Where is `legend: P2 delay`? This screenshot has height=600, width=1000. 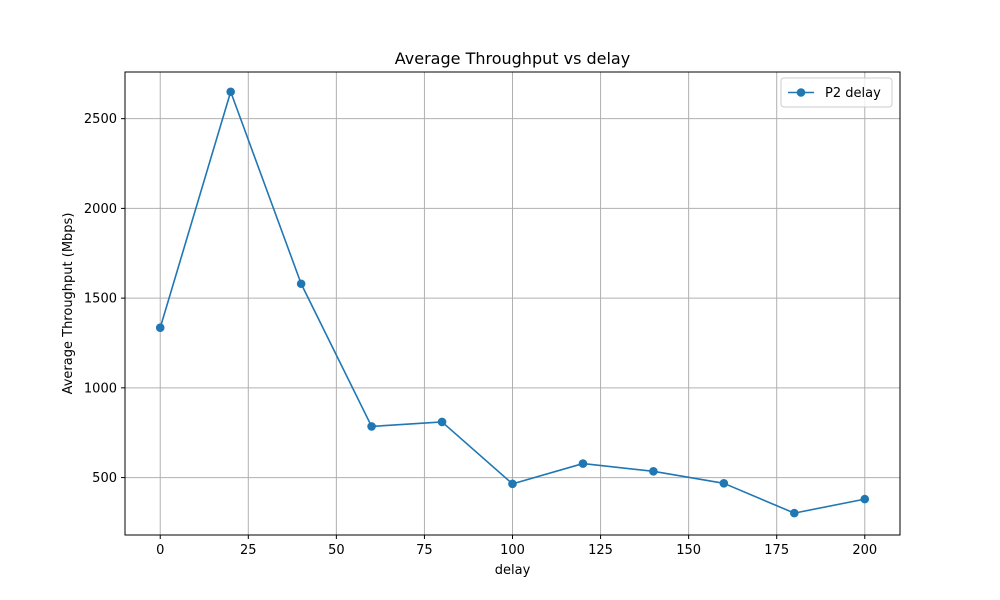
legend: P2 delay is located at coordinates (836, 92).